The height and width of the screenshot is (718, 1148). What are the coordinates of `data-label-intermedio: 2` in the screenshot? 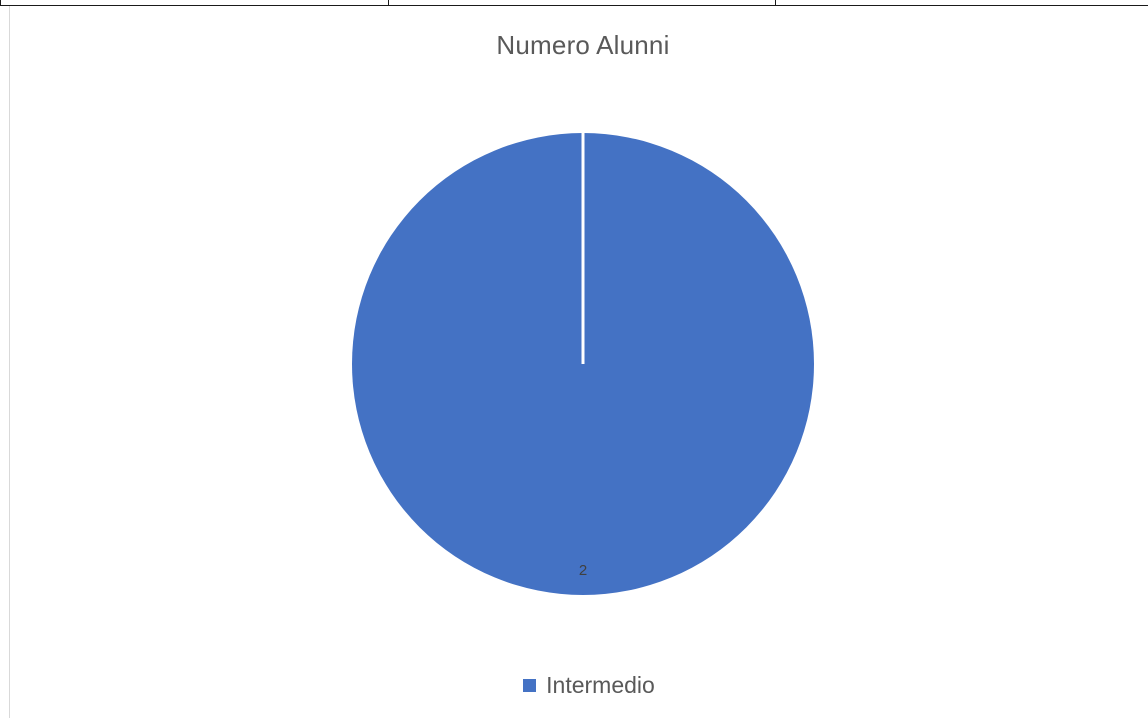 It's located at (583, 570).